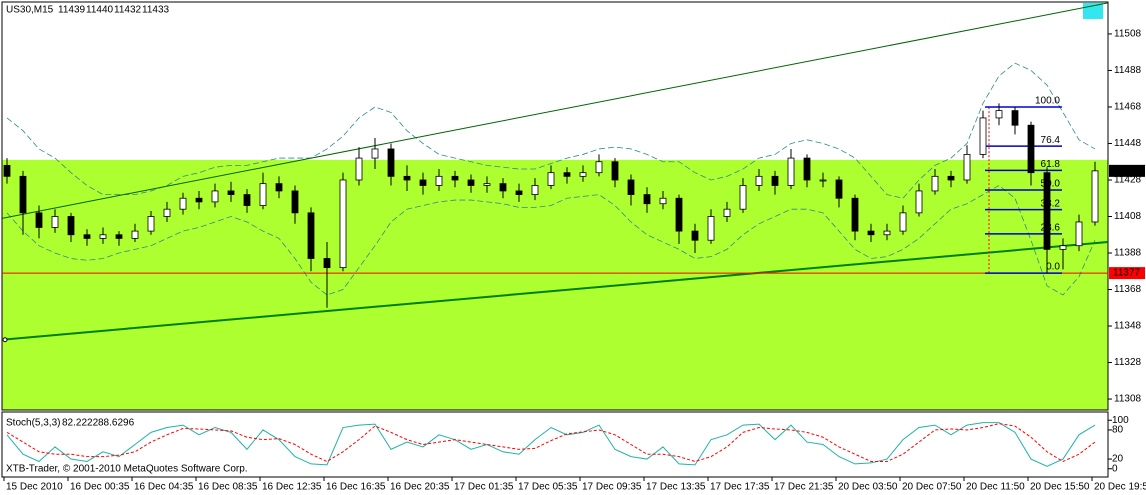 This screenshot has height=495, width=1146. Describe the element at coordinates (1115, 468) in the screenshot. I see `stoch-tick-label: 0` at that location.